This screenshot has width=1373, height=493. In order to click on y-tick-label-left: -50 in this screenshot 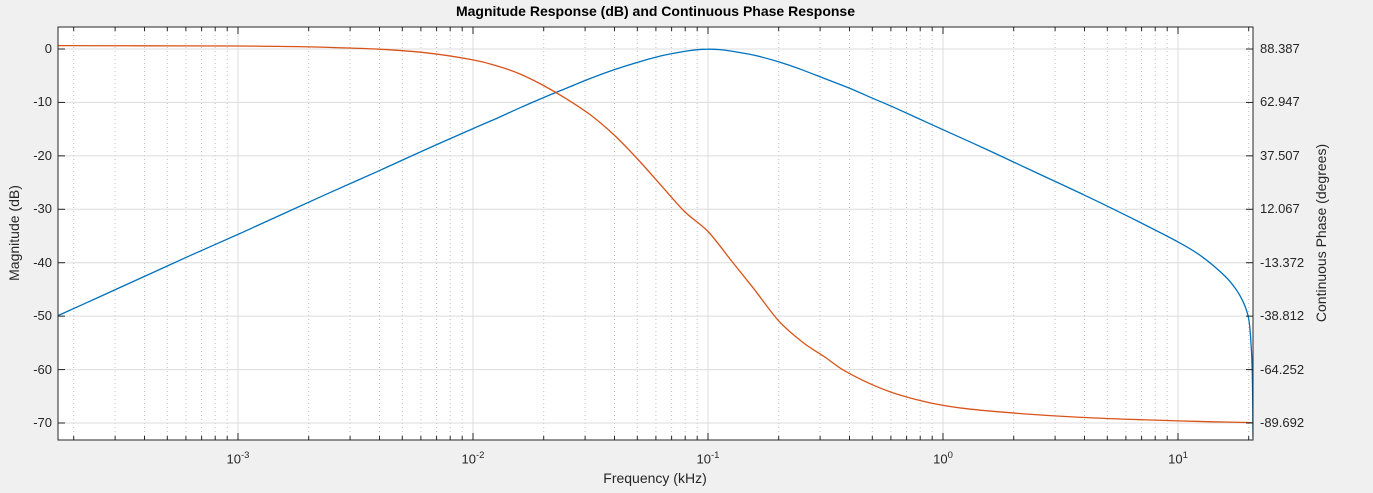, I will do `click(42, 316)`.